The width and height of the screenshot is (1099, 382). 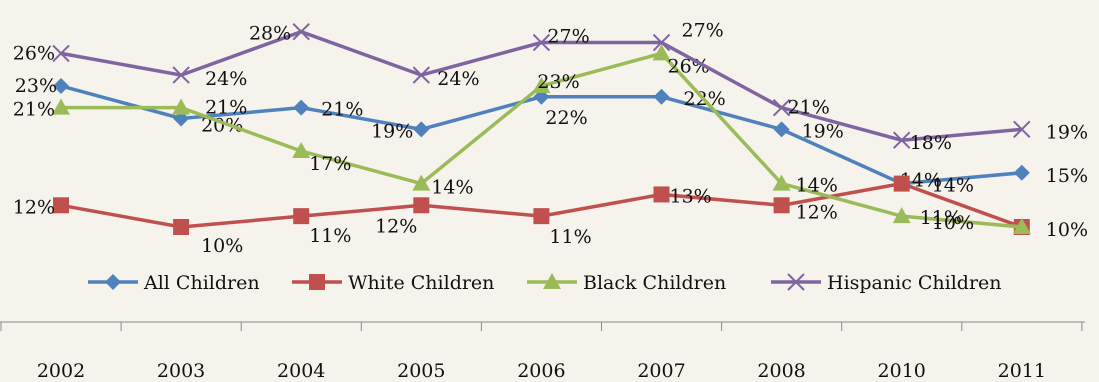 What do you see at coordinates (421, 283) in the screenshot?
I see `legend-label: White Children` at bounding box center [421, 283].